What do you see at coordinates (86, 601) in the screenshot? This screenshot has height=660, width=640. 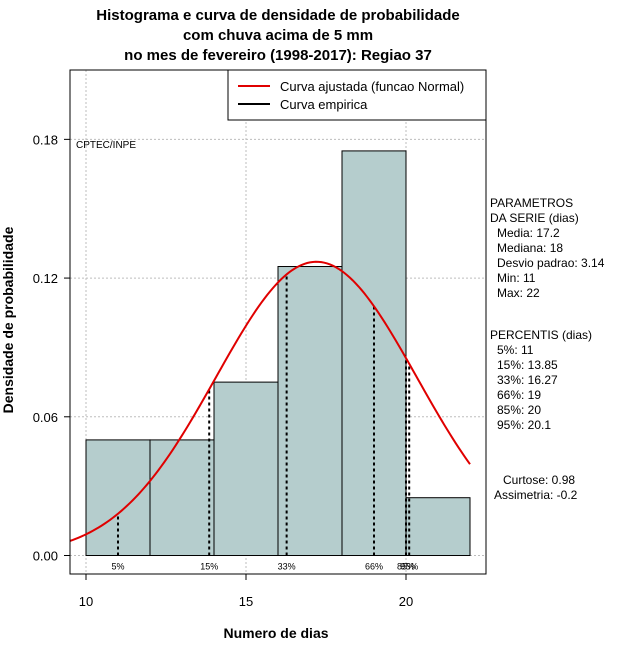 I see `x-tick-label: 10` at bounding box center [86, 601].